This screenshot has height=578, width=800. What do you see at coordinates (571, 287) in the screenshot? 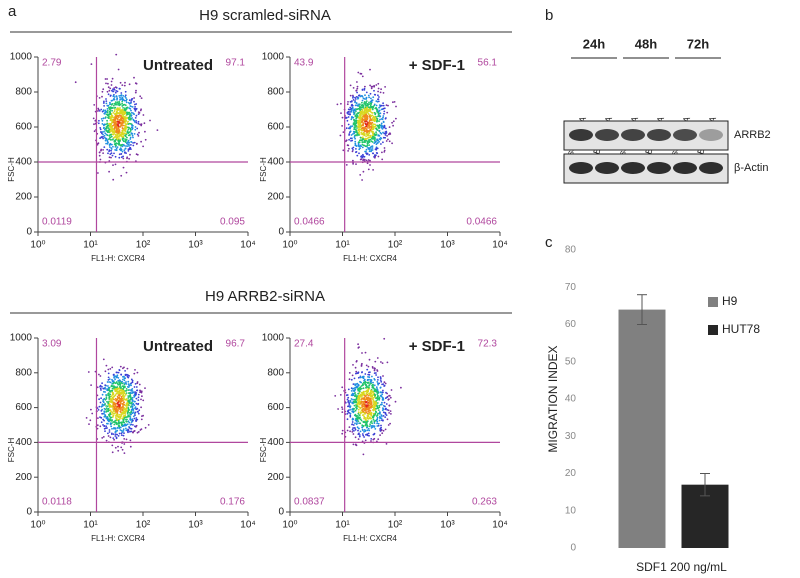
I see `y-tick-label: 70` at bounding box center [571, 287].